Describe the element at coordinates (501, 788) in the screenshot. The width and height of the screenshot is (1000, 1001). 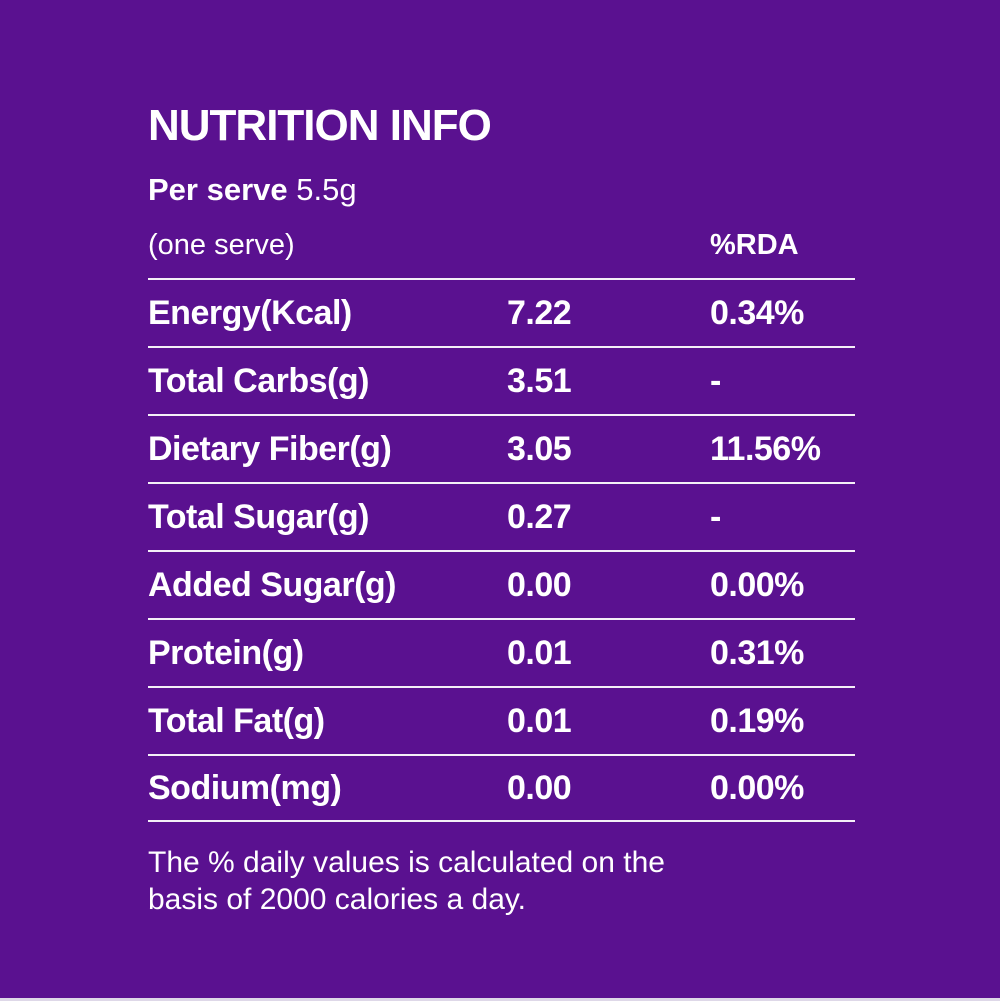
I see `table-row: Sodium(mg) 0.00 0.00%` at that location.